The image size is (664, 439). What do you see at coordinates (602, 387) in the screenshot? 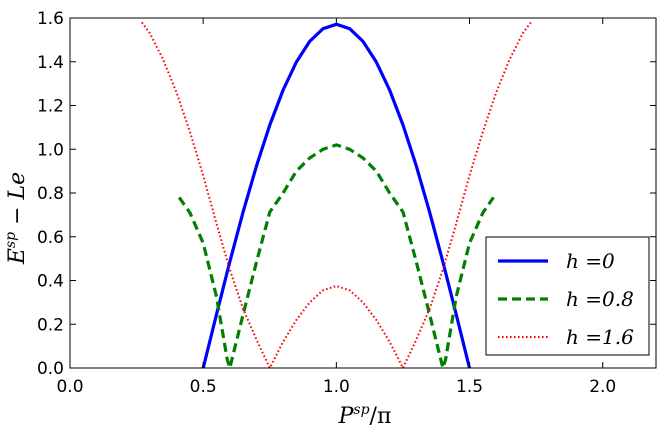
I see `x-tick-label: 2.0` at bounding box center [602, 387].